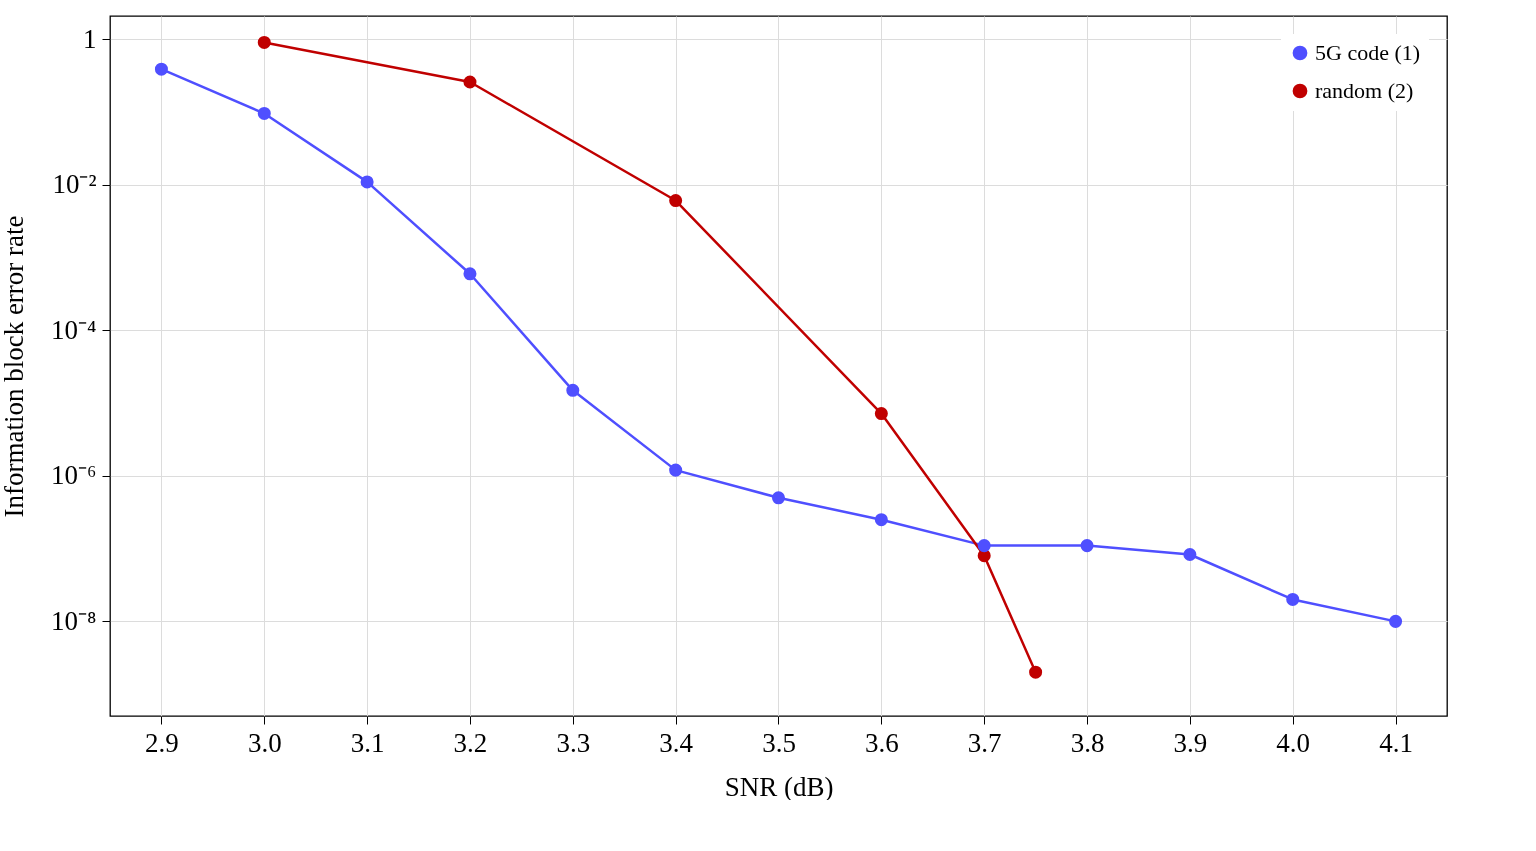 The height and width of the screenshot is (851, 1536). I want to click on x-tick-label: 3.5, so click(779, 742).